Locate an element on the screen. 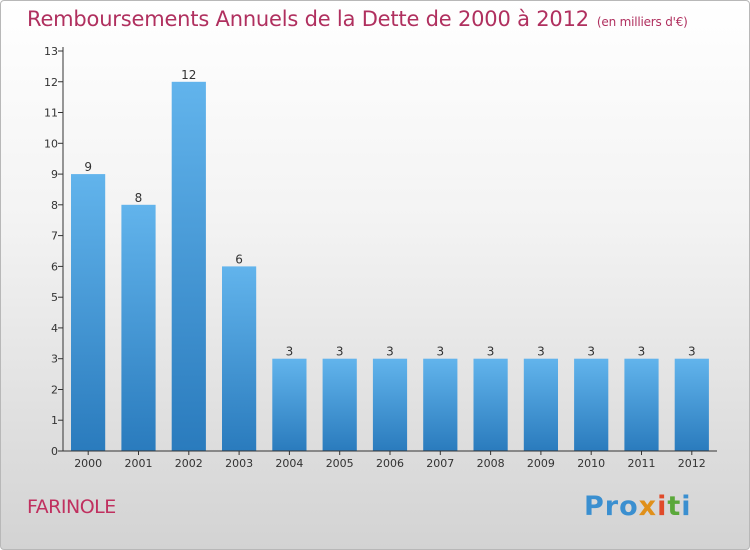 This screenshot has height=550, width=750. x-tick-label-2012: 2012 is located at coordinates (692, 463).